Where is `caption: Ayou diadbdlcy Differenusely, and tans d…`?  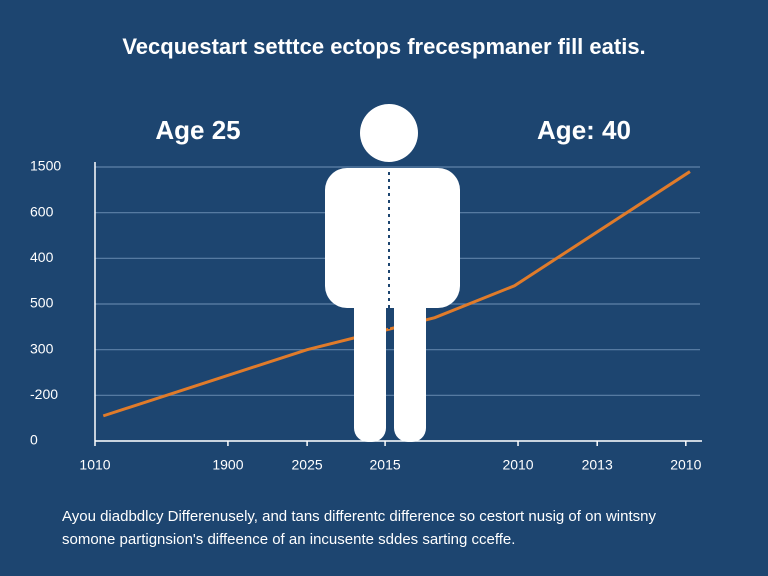
caption: Ayou diadbdlcy Differenusely, and tans d… is located at coordinates (359, 516).